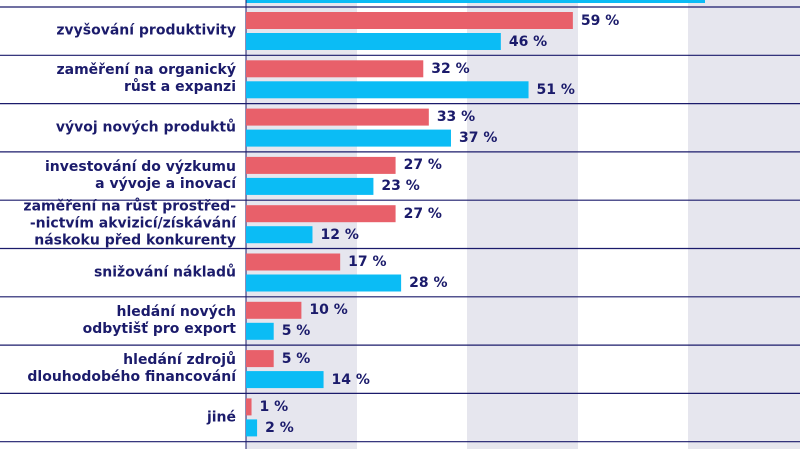 This screenshot has height=449, width=800. Describe the element at coordinates (478, 138) in the screenshot. I see `value-label: 37 %` at that location.